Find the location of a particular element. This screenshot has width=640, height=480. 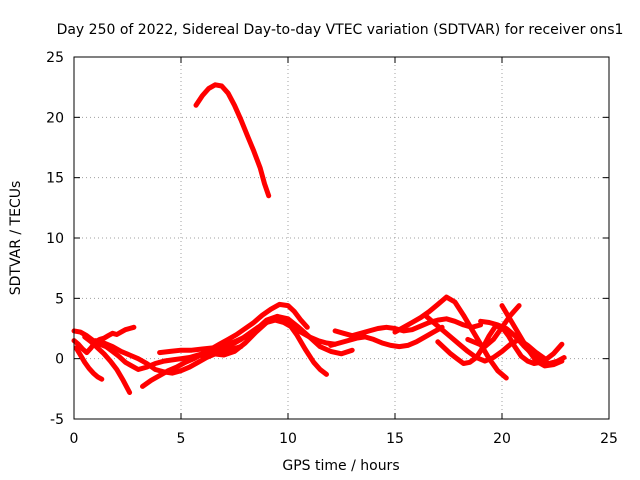

y-tick-label: -5 is located at coordinates (57, 420).